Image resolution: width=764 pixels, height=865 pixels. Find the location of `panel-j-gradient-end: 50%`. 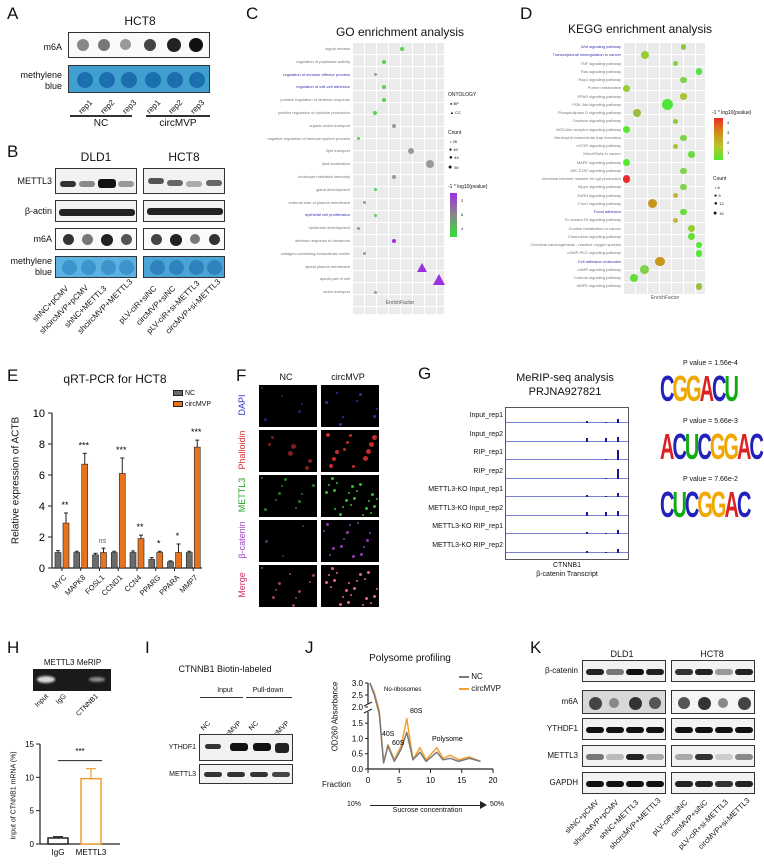

panel-j-gradient-end: 50% is located at coordinates (497, 804).